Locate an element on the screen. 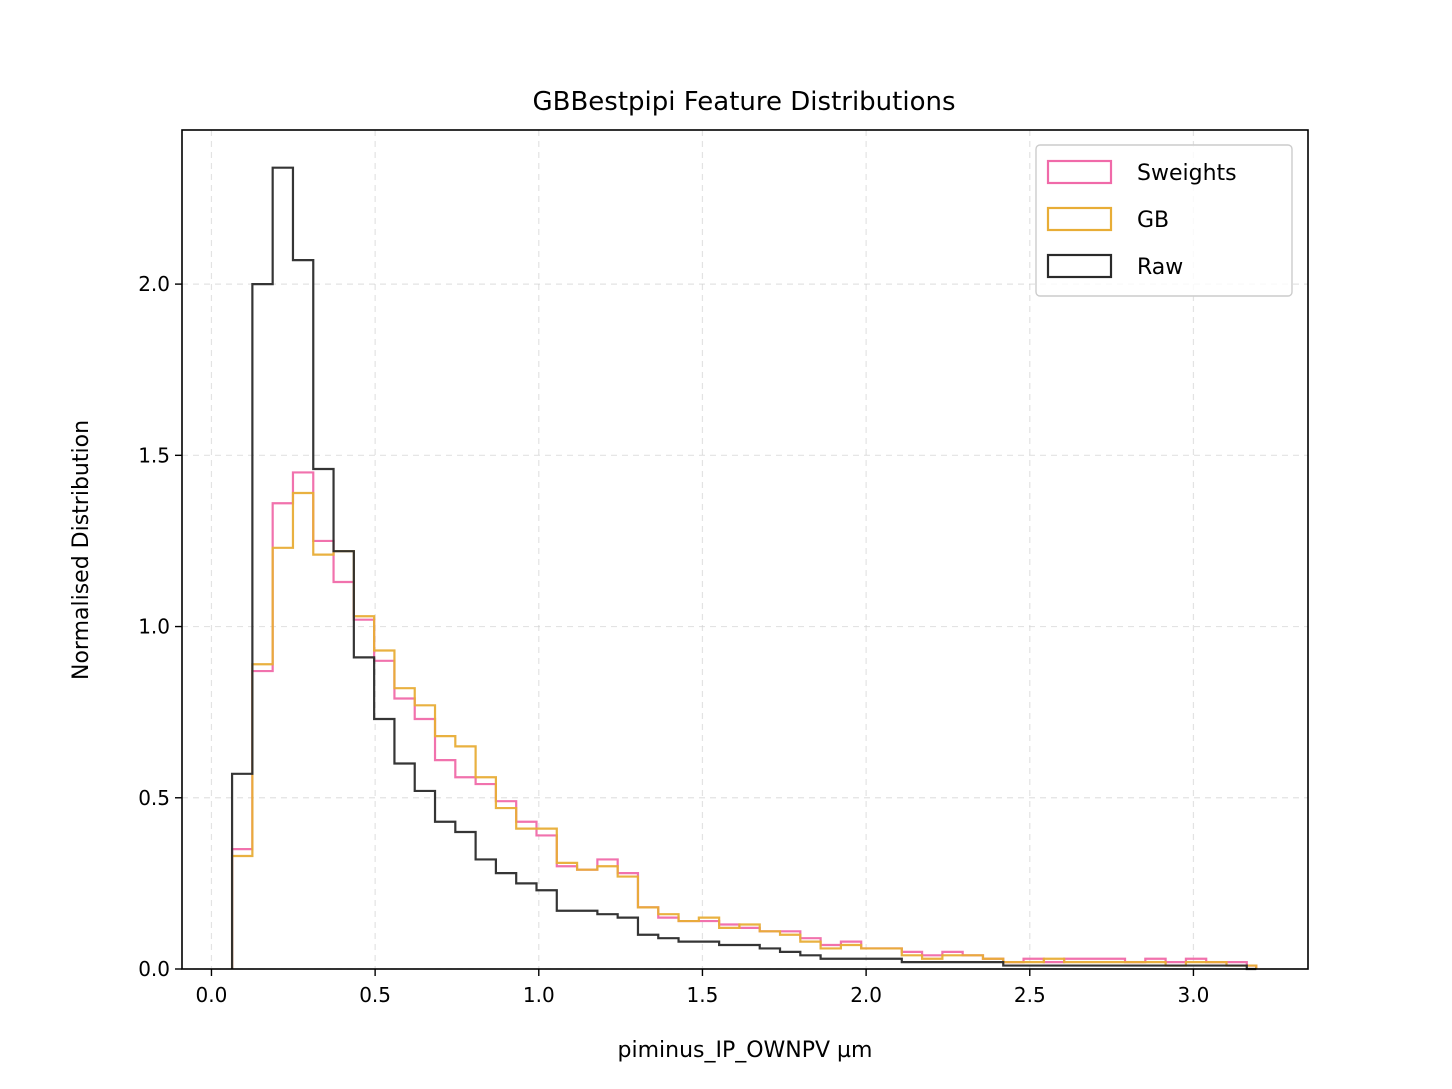  x-tick-label: 0.0 is located at coordinates (212, 995).